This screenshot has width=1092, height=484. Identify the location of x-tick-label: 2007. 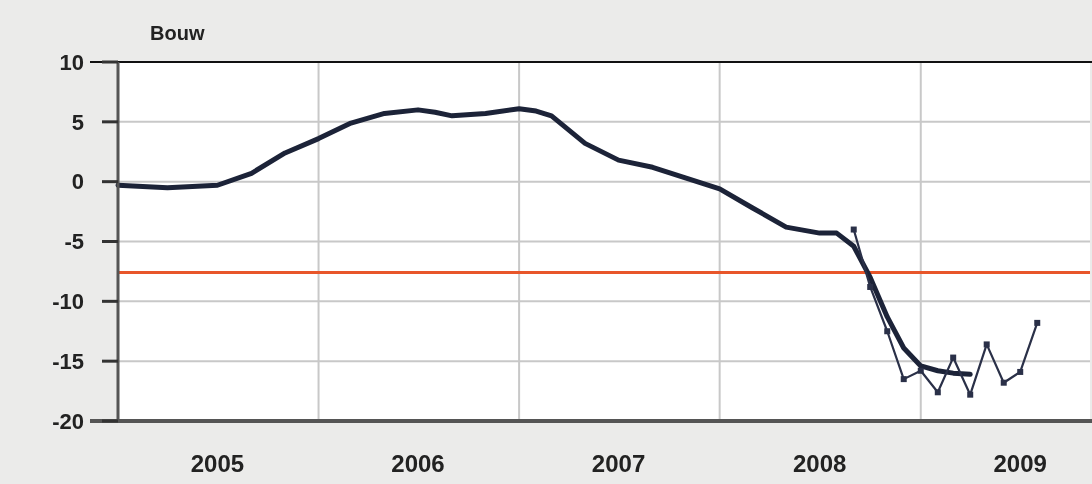
(618, 463).